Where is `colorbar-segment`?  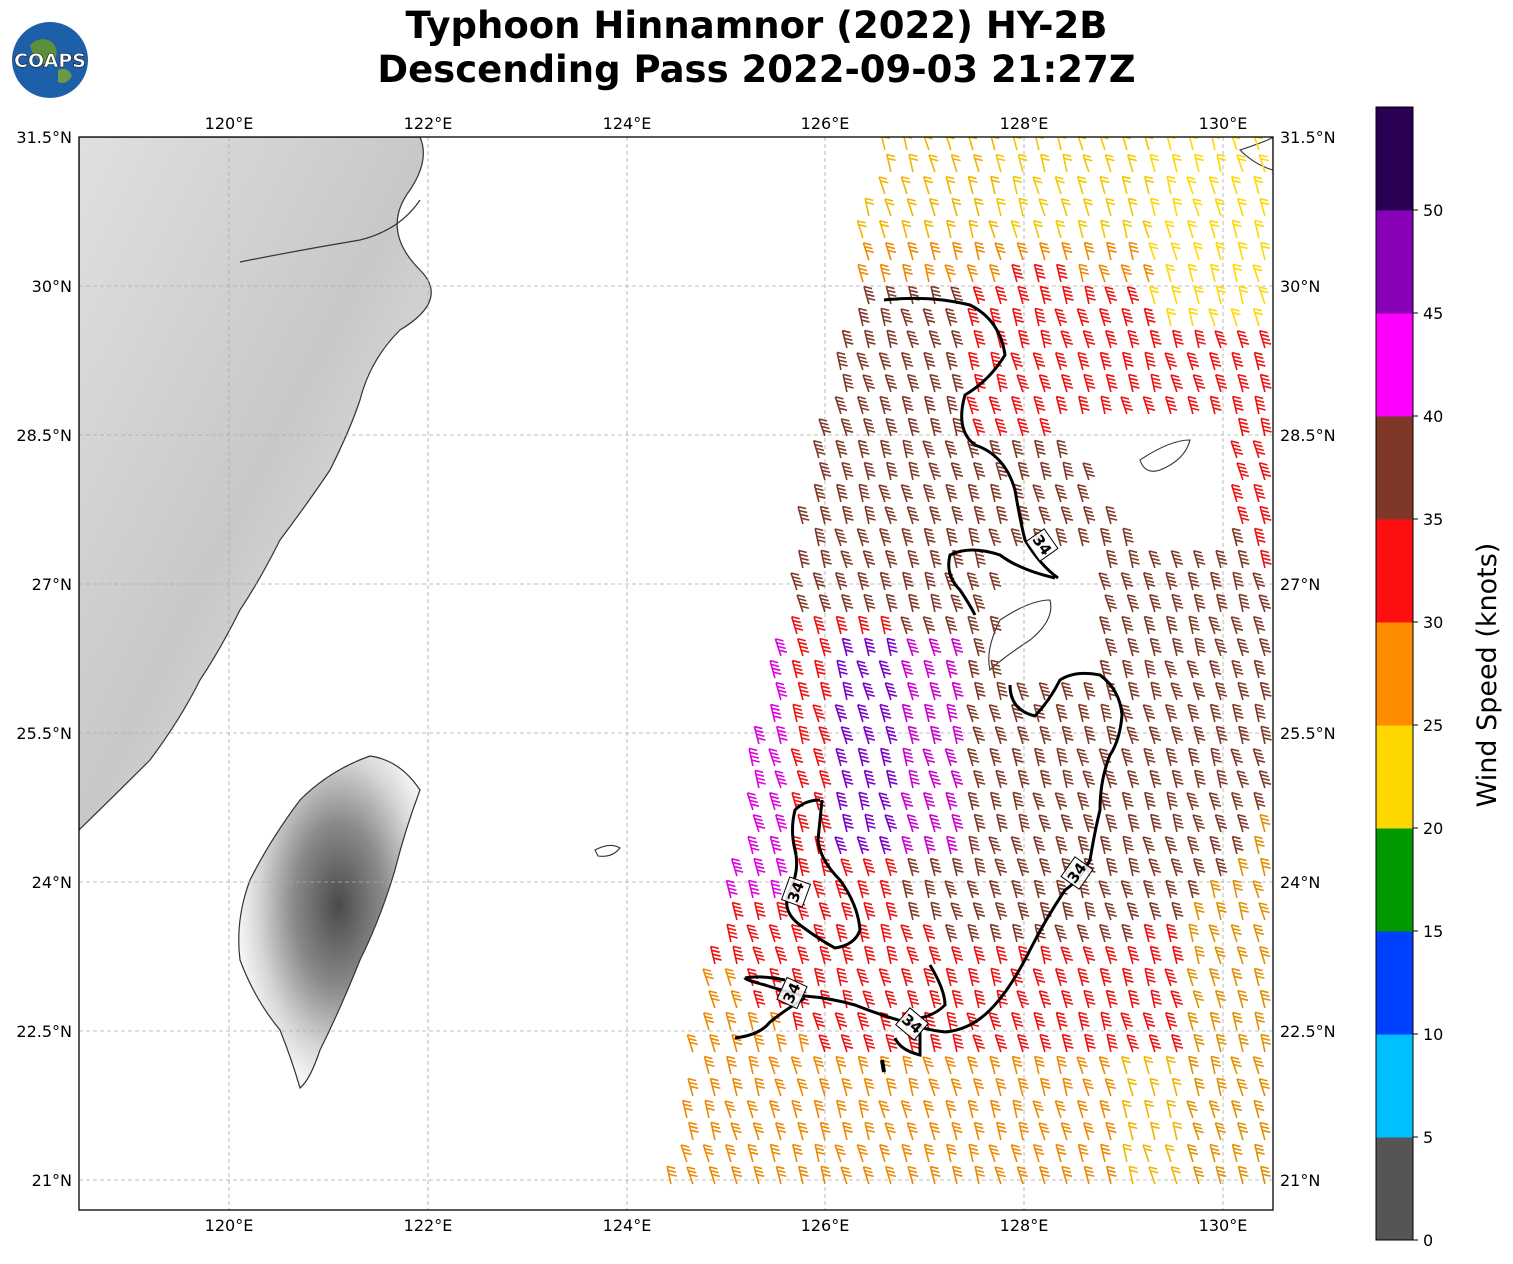 colorbar-segment is located at coordinates (1394, 571).